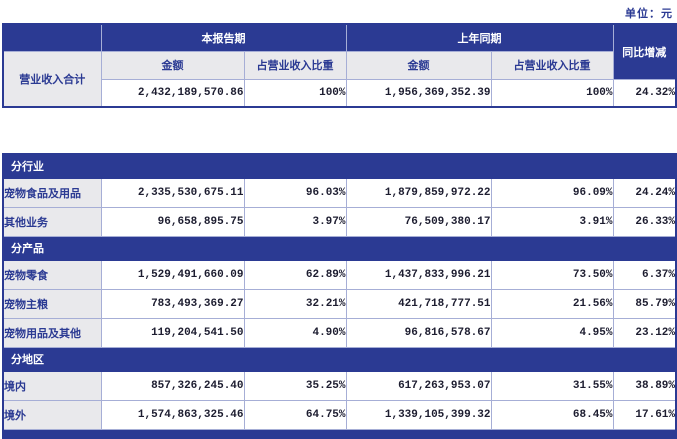 Image resolution: width=677 pixels, height=439 pixels. I want to click on cell-yoy: 85.79%, so click(644, 303).